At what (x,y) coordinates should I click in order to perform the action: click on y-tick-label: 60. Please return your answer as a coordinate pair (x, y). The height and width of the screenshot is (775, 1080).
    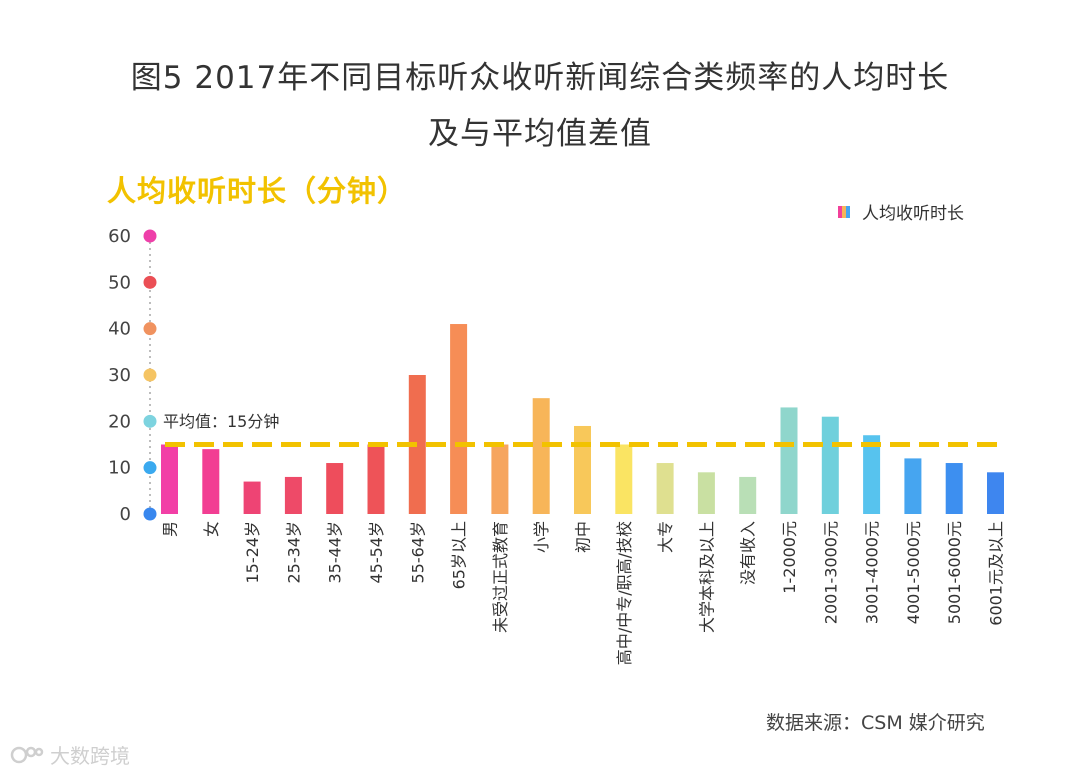
    Looking at the image, I should click on (119, 236).